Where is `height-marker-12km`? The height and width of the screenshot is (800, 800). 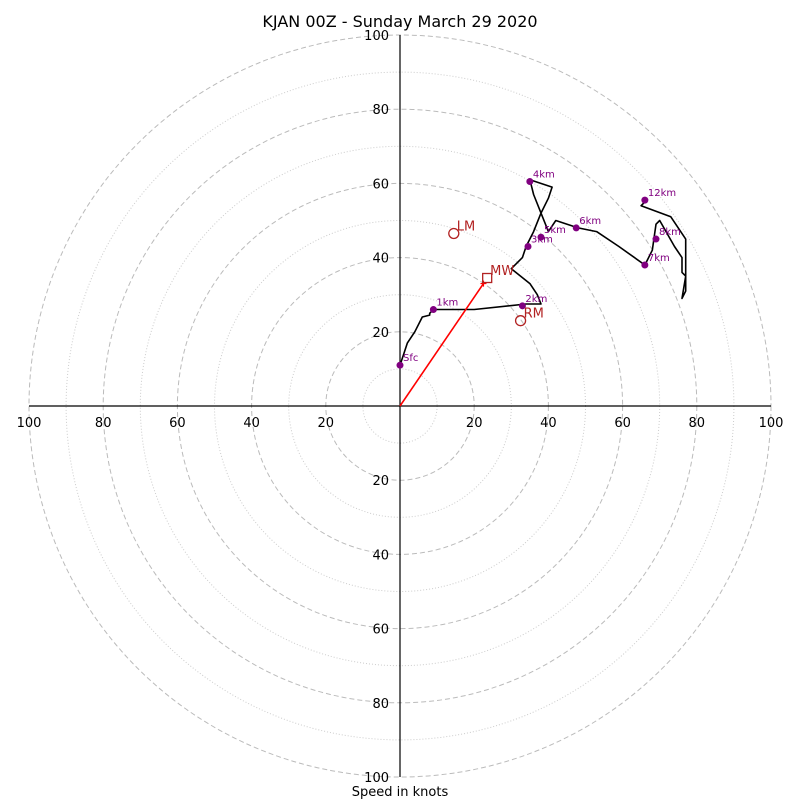 height-marker-12km is located at coordinates (645, 200).